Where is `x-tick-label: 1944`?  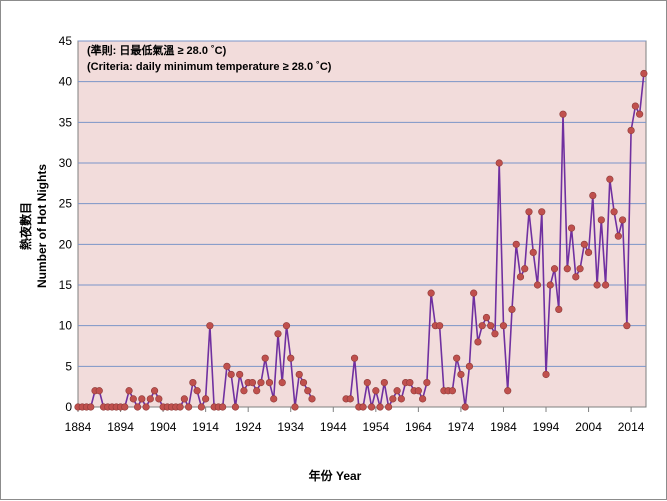
x-tick-label: 1944 is located at coordinates (333, 427).